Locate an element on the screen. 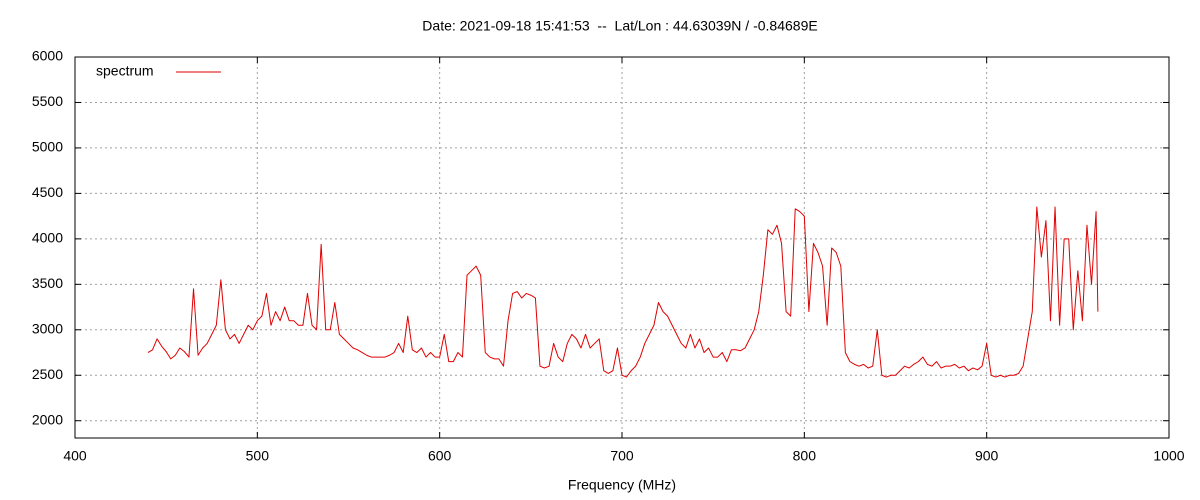 This screenshot has width=1200, height=500. y-tick-label: 4500 is located at coordinates (47, 192).